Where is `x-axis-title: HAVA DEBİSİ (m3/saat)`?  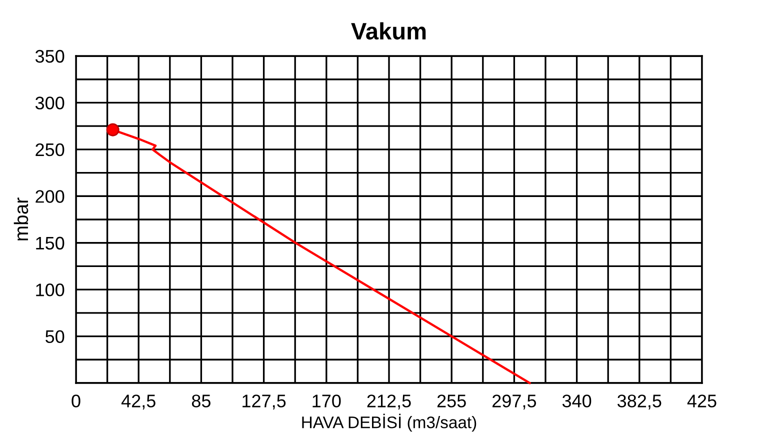
x-axis-title: HAVA DEBİSİ (m3/saat) is located at coordinates (389, 423).